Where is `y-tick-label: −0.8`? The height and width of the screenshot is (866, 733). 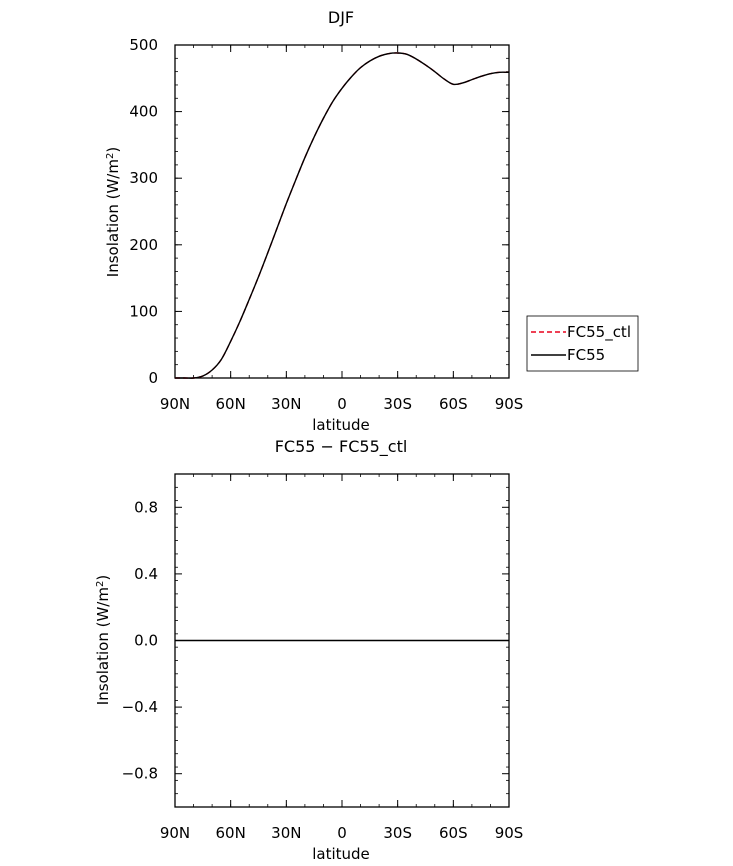
y-tick-label: −0.8 is located at coordinates (140, 774).